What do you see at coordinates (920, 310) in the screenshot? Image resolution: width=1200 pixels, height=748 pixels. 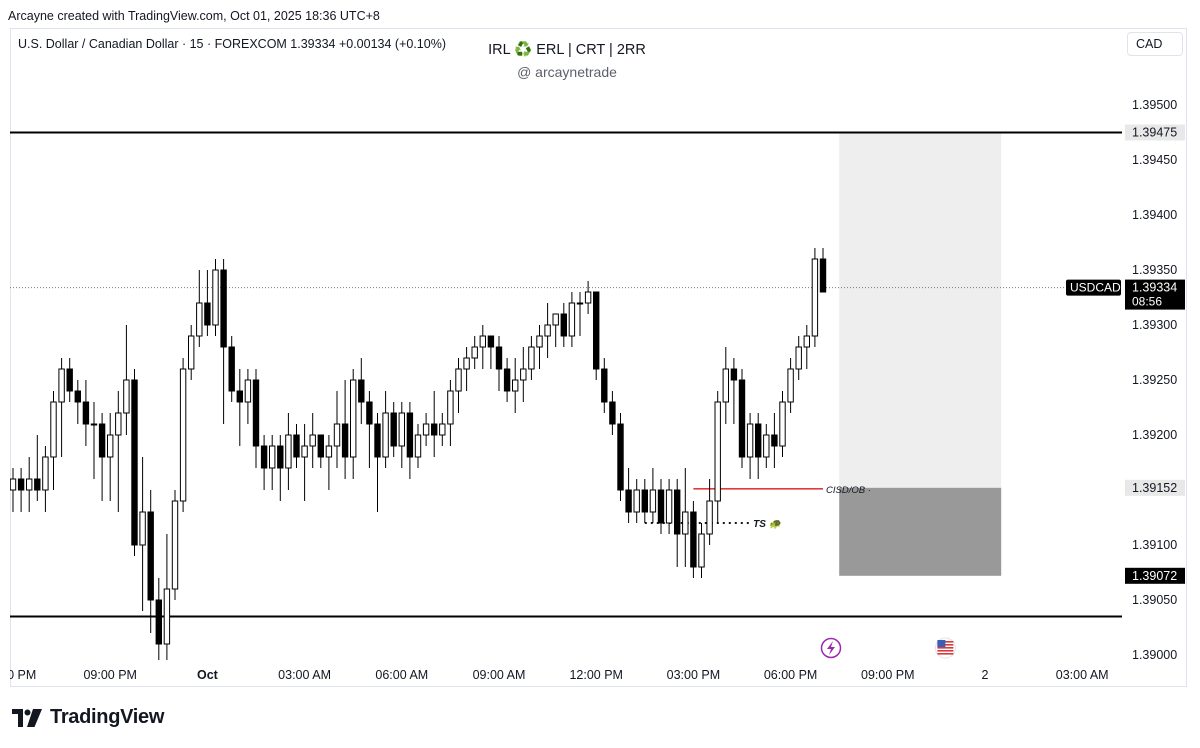 I see `target-zone` at bounding box center [920, 310].